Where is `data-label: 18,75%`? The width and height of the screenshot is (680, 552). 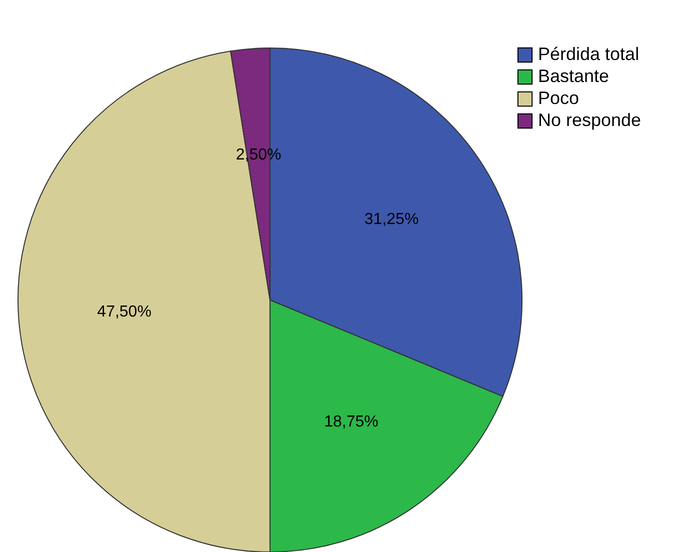 data-label: 18,75% is located at coordinates (351, 422).